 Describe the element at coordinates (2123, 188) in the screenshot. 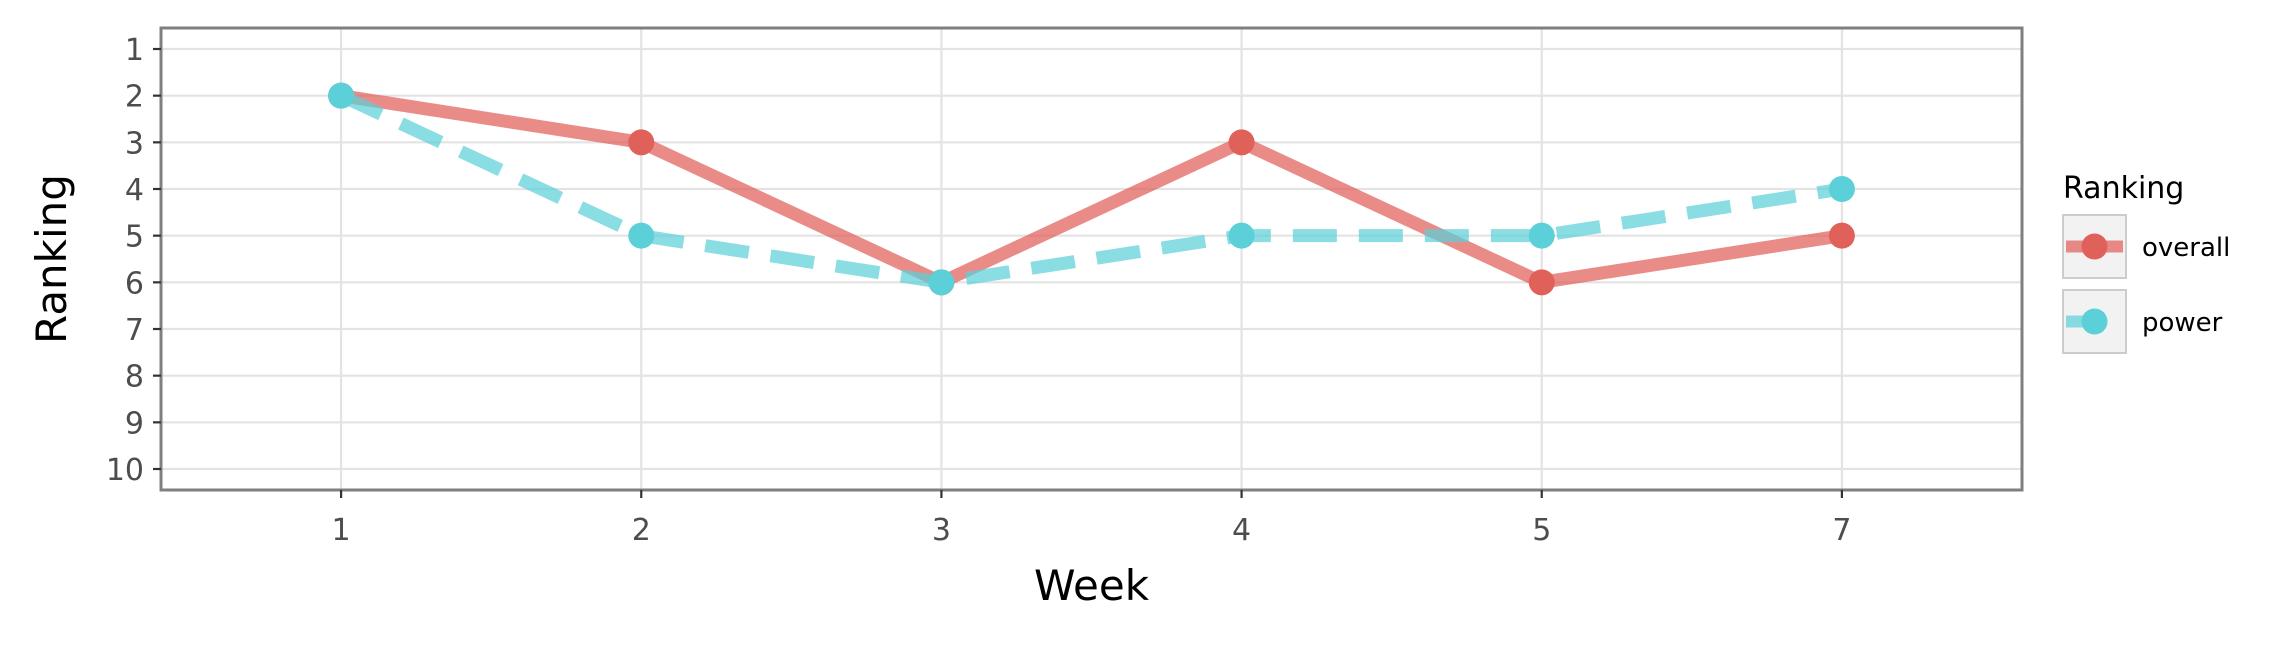

I see `legend-title: Ranking` at that location.